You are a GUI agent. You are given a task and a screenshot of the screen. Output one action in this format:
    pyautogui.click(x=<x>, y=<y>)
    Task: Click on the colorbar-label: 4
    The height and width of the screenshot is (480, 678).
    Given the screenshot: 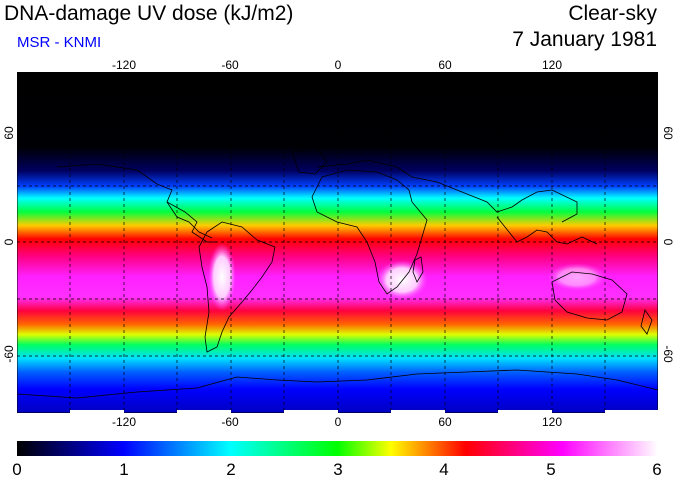 What is the action you would take?
    pyautogui.click(x=444, y=469)
    